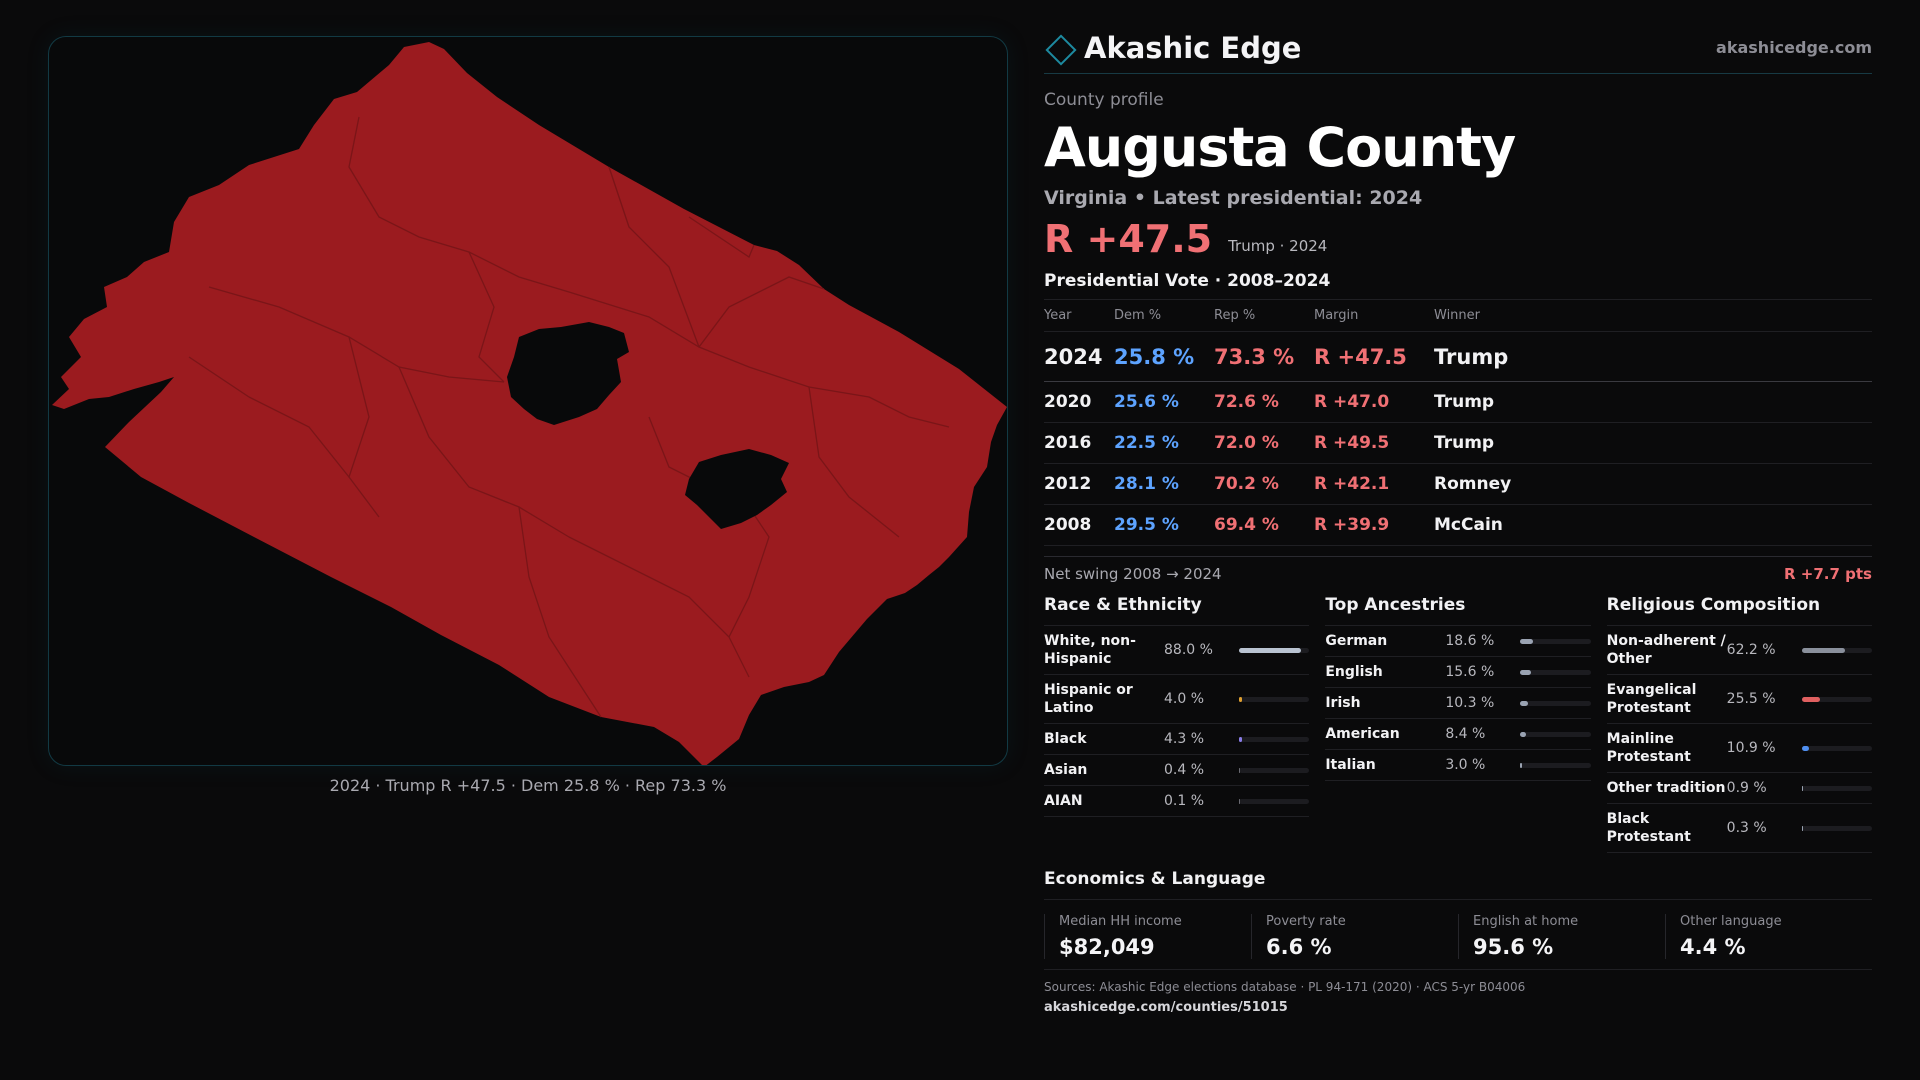  I want to click on stat-row: Asian 0.4 %, so click(1177, 770).